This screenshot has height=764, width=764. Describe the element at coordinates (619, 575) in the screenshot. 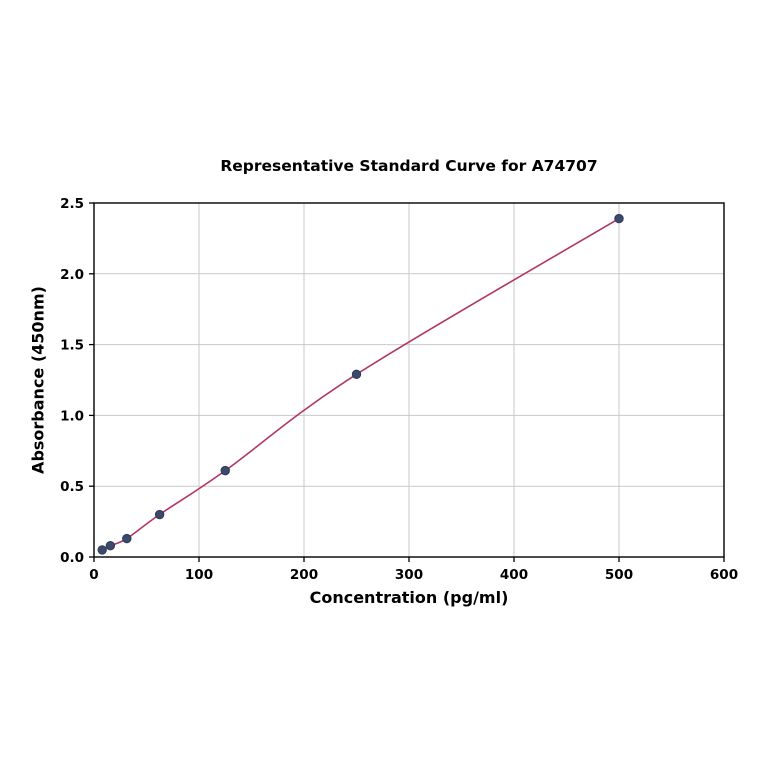

I see `x-tick-label: 500` at that location.